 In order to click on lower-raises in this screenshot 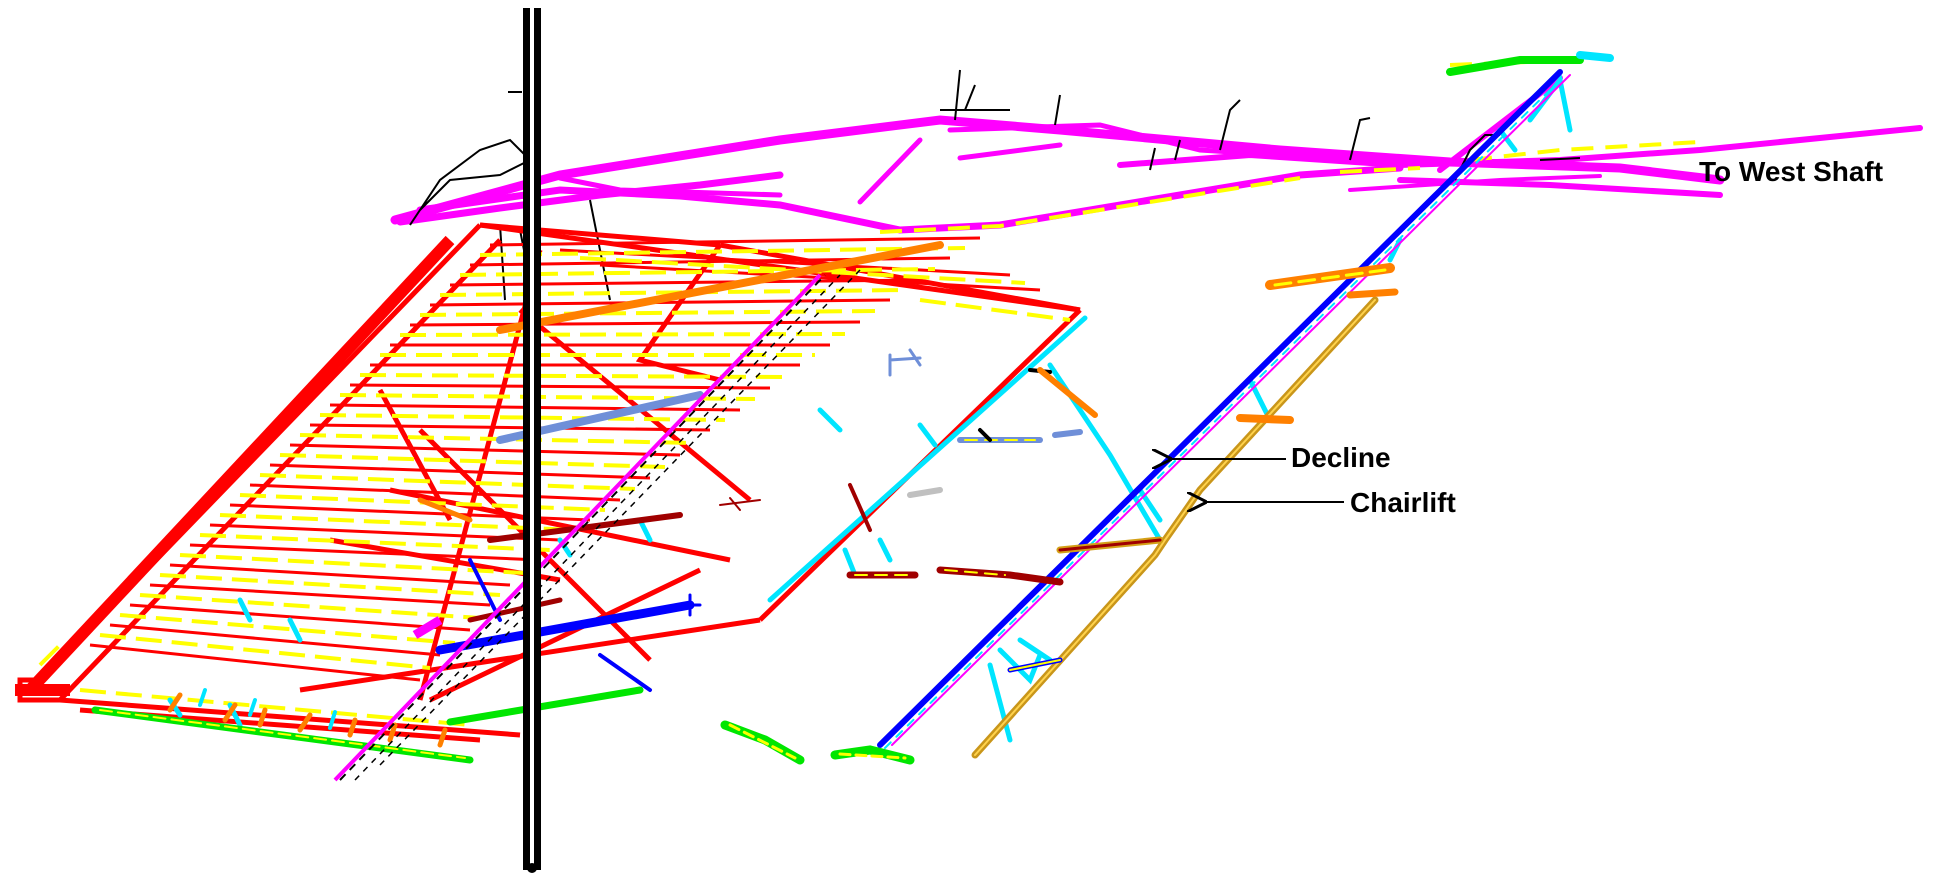, I will do `click(307, 718)`.